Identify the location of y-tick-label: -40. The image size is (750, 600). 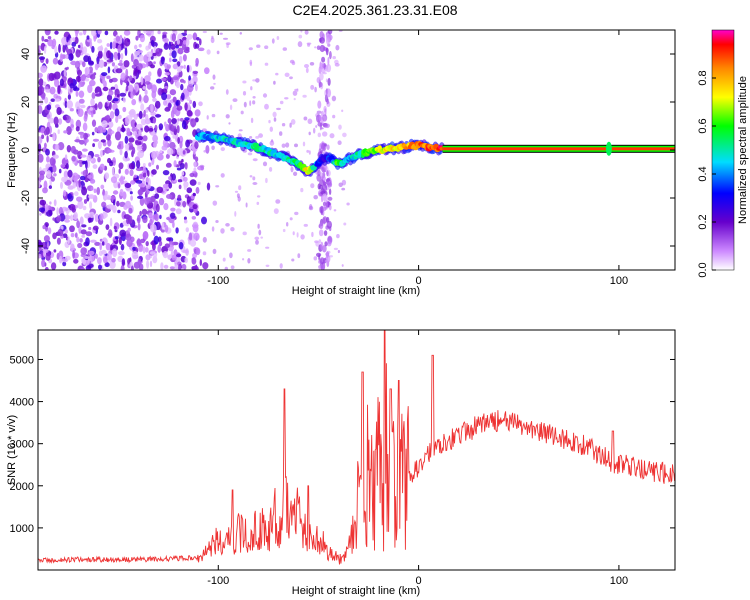
(26, 246).